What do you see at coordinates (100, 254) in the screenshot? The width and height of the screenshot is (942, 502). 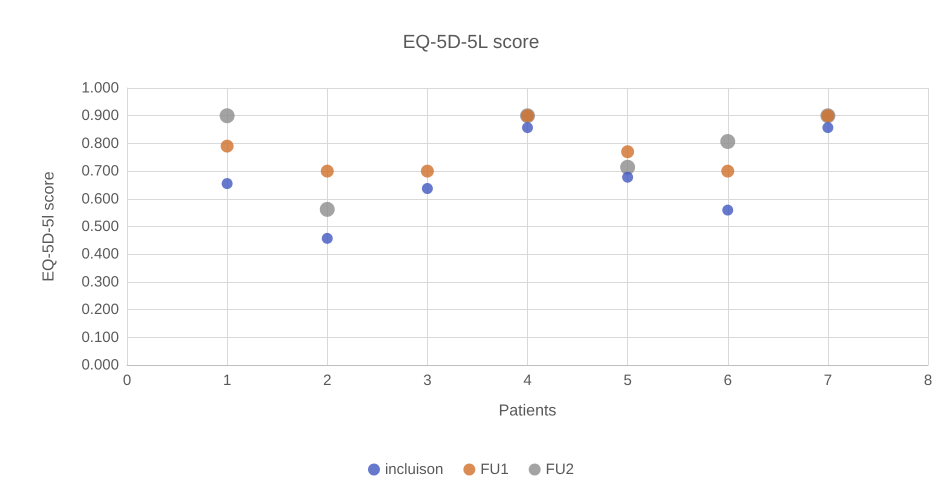 I see `y-tick-label: 0.400` at bounding box center [100, 254].